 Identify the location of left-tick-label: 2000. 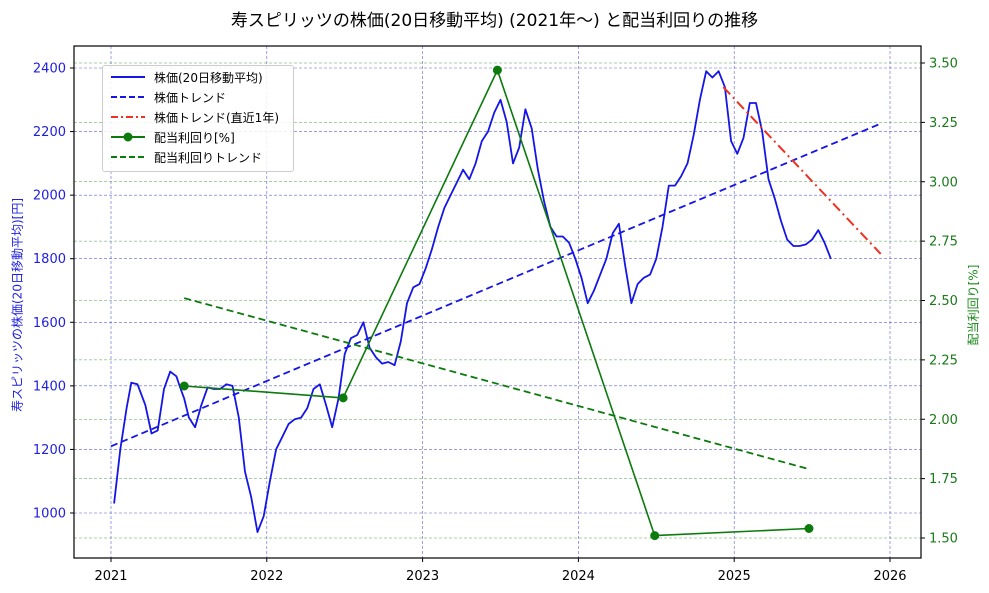
(49, 196).